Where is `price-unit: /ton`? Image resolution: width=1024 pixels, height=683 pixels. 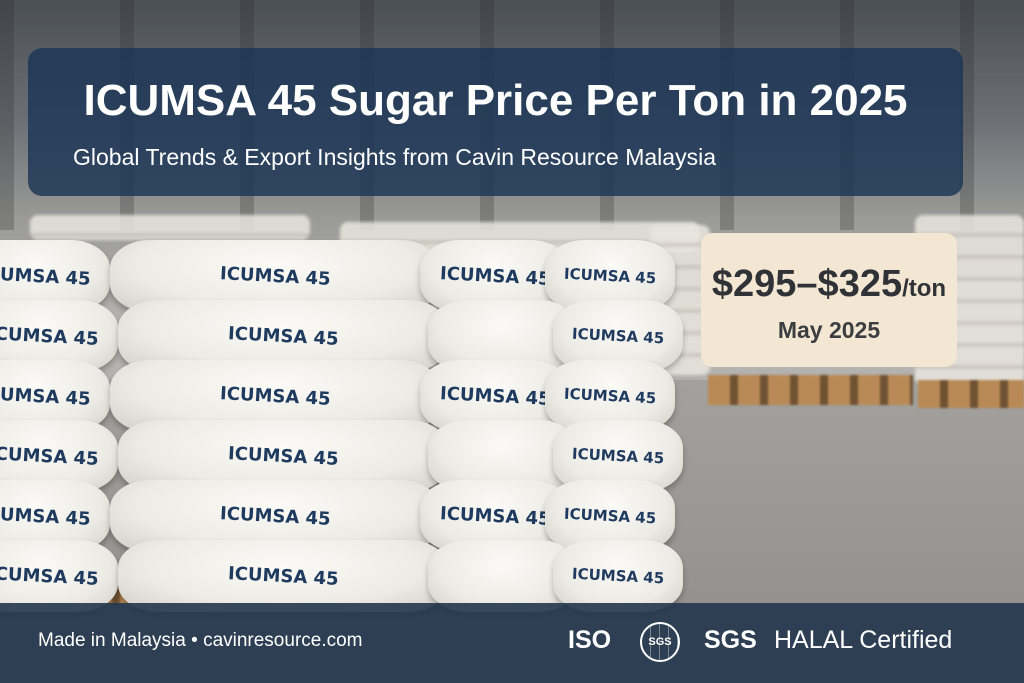
price-unit: /ton is located at coordinates (924, 288).